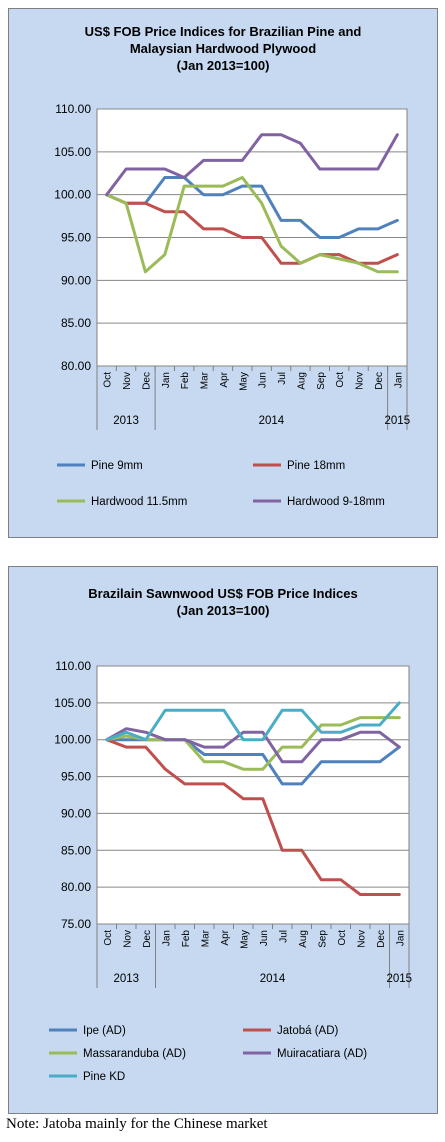 Image resolution: width=445 pixels, height=1142 pixels. I want to click on legend-label: Hardwood 9-18mm, so click(336, 502).